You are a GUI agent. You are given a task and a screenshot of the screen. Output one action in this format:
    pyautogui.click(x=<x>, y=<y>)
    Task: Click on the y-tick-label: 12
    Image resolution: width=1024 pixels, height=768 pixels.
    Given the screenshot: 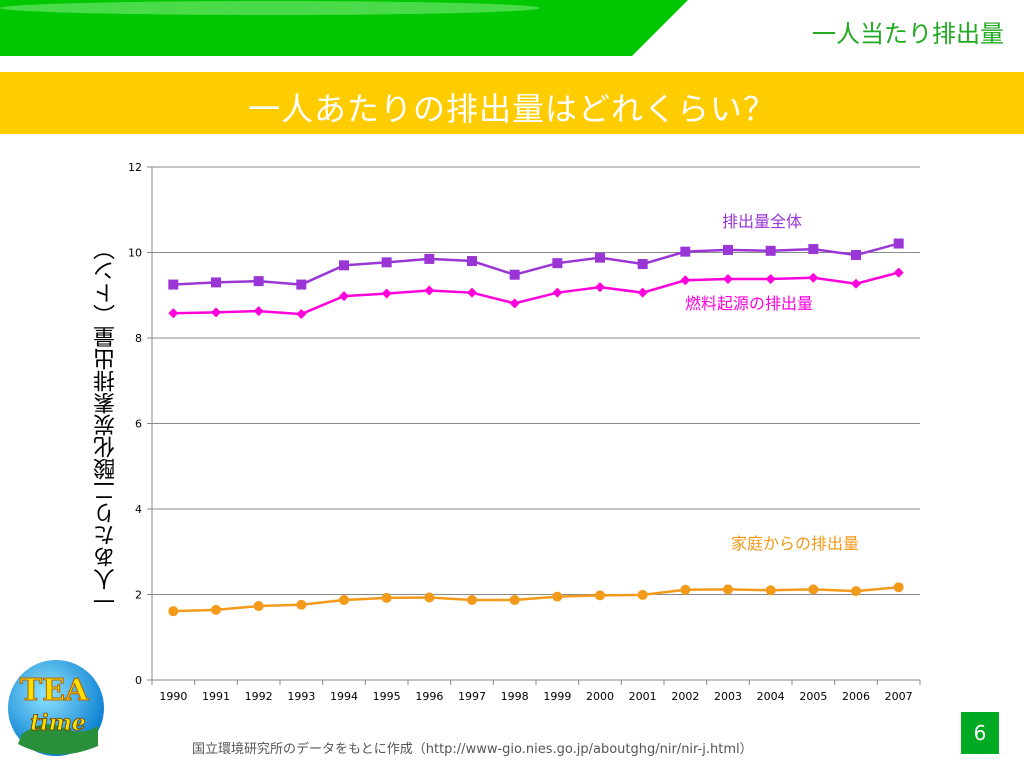 What is the action you would take?
    pyautogui.click(x=135, y=167)
    